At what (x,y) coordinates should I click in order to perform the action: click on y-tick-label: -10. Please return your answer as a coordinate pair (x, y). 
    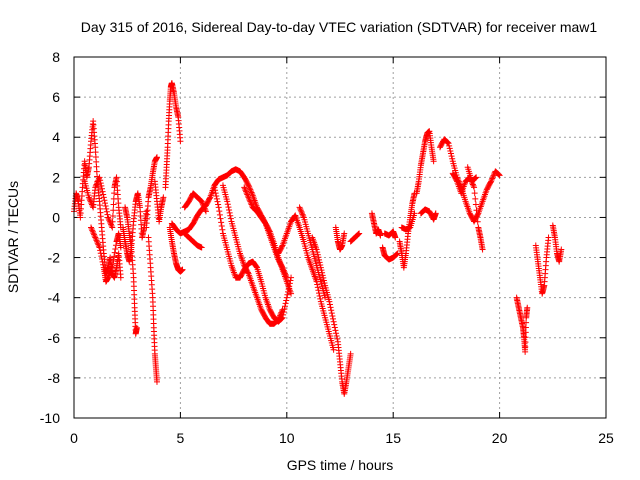
    Looking at the image, I should click on (50, 418).